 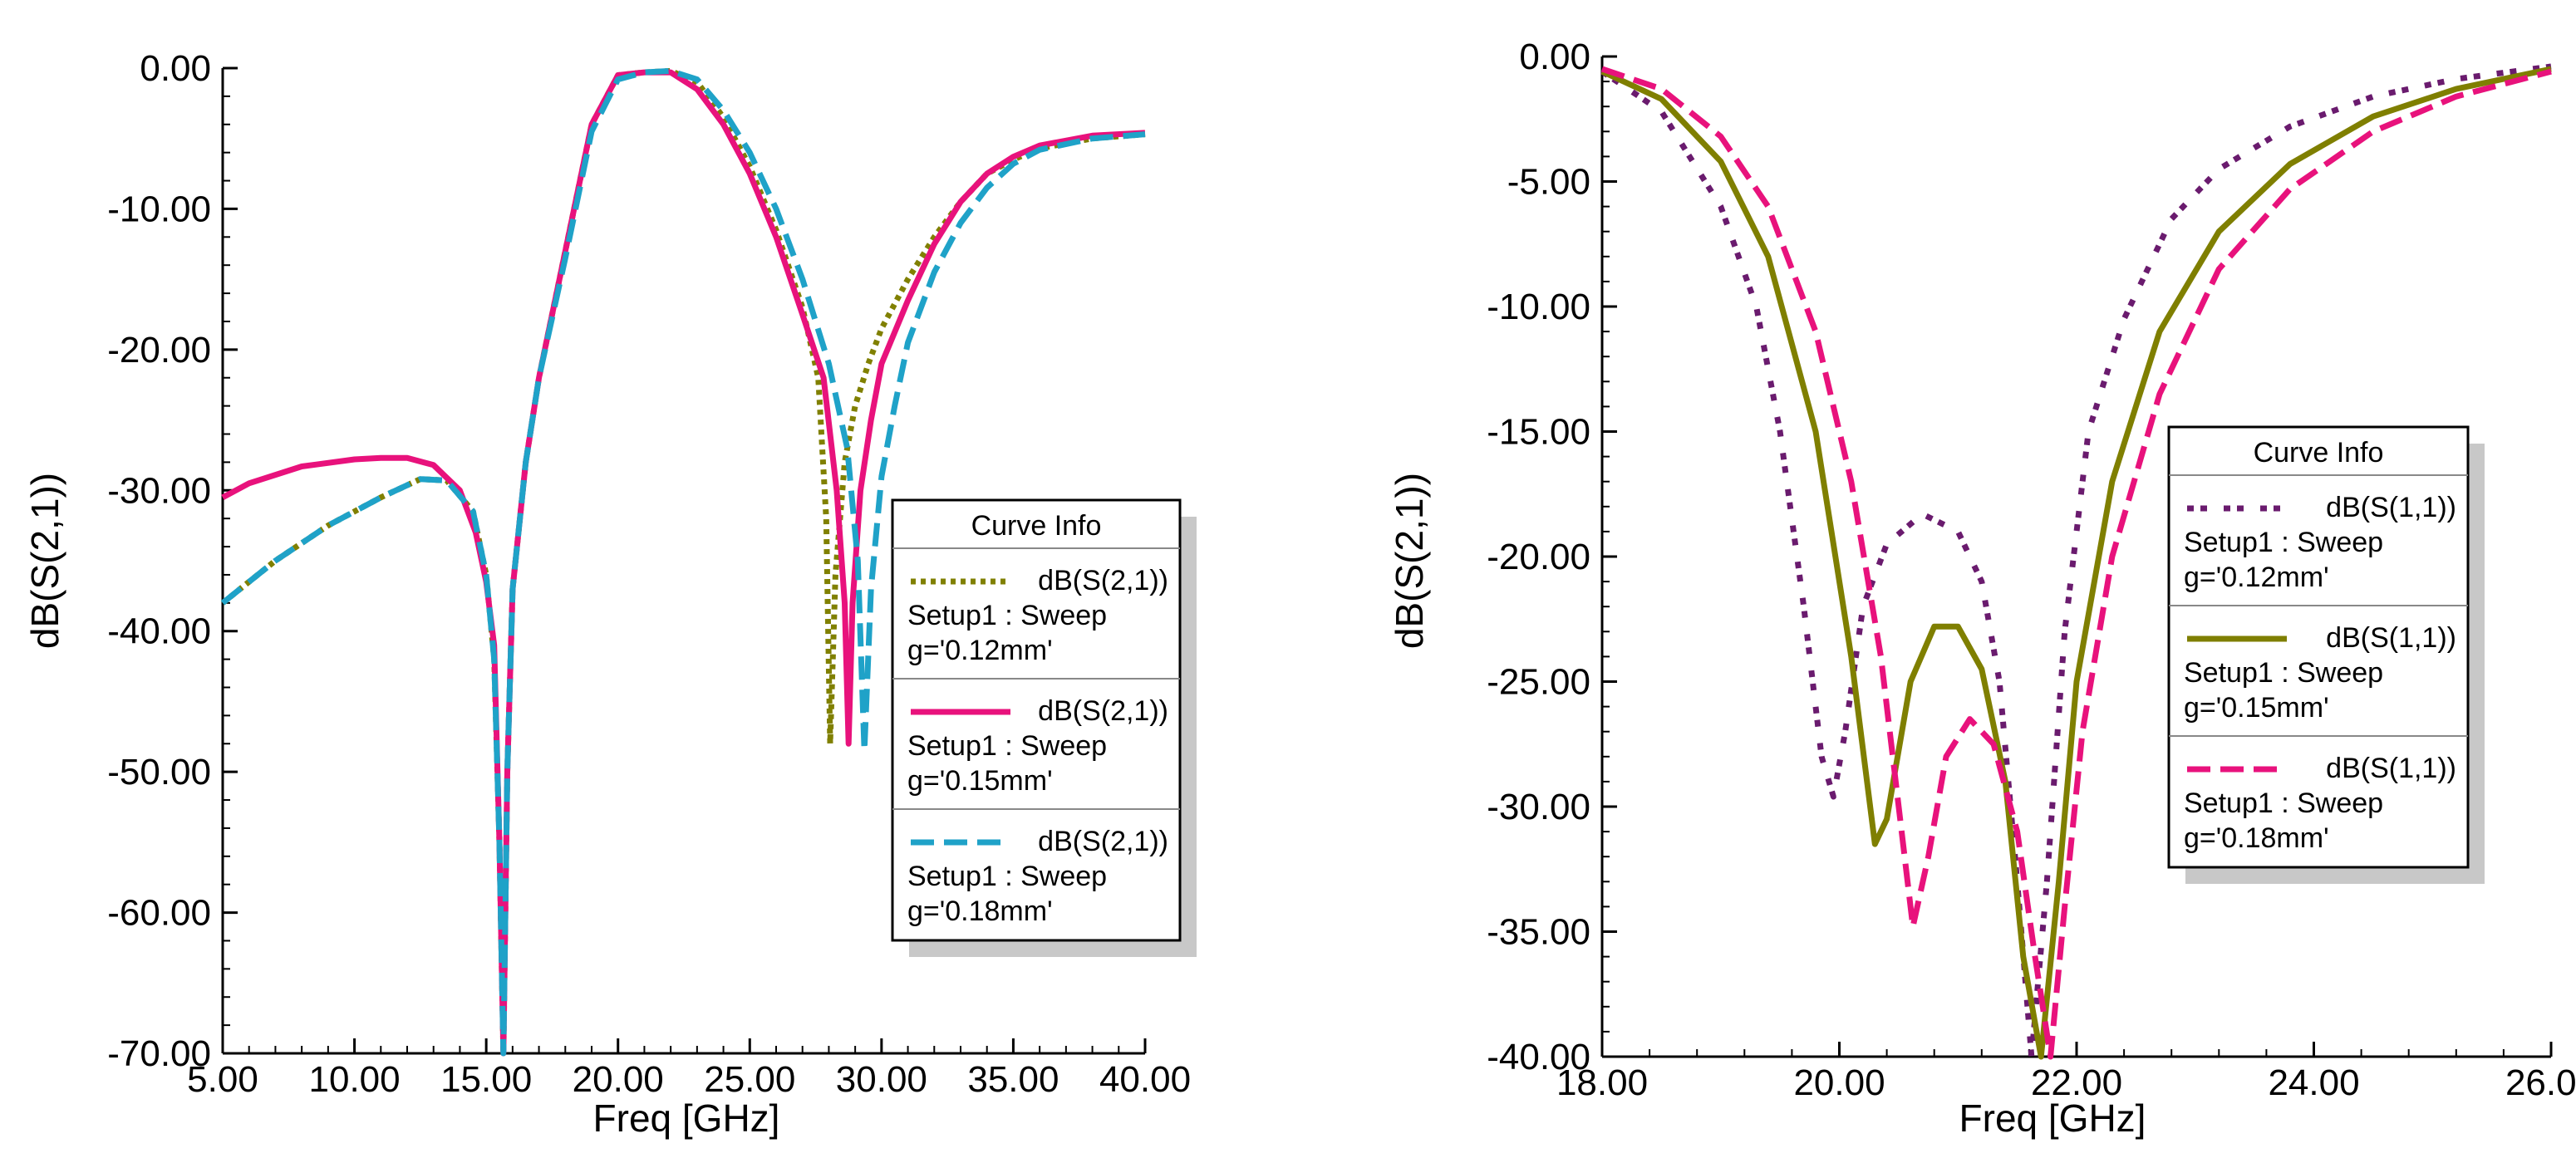 What do you see at coordinates (1409, 561) in the screenshot?
I see `right-y-axis-label: dB(S(2,1))` at bounding box center [1409, 561].